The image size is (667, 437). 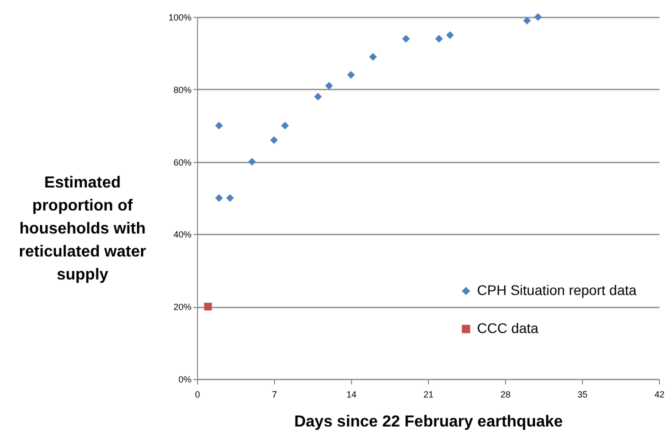 I want to click on y-tick-label: 100%, so click(x=180, y=17).